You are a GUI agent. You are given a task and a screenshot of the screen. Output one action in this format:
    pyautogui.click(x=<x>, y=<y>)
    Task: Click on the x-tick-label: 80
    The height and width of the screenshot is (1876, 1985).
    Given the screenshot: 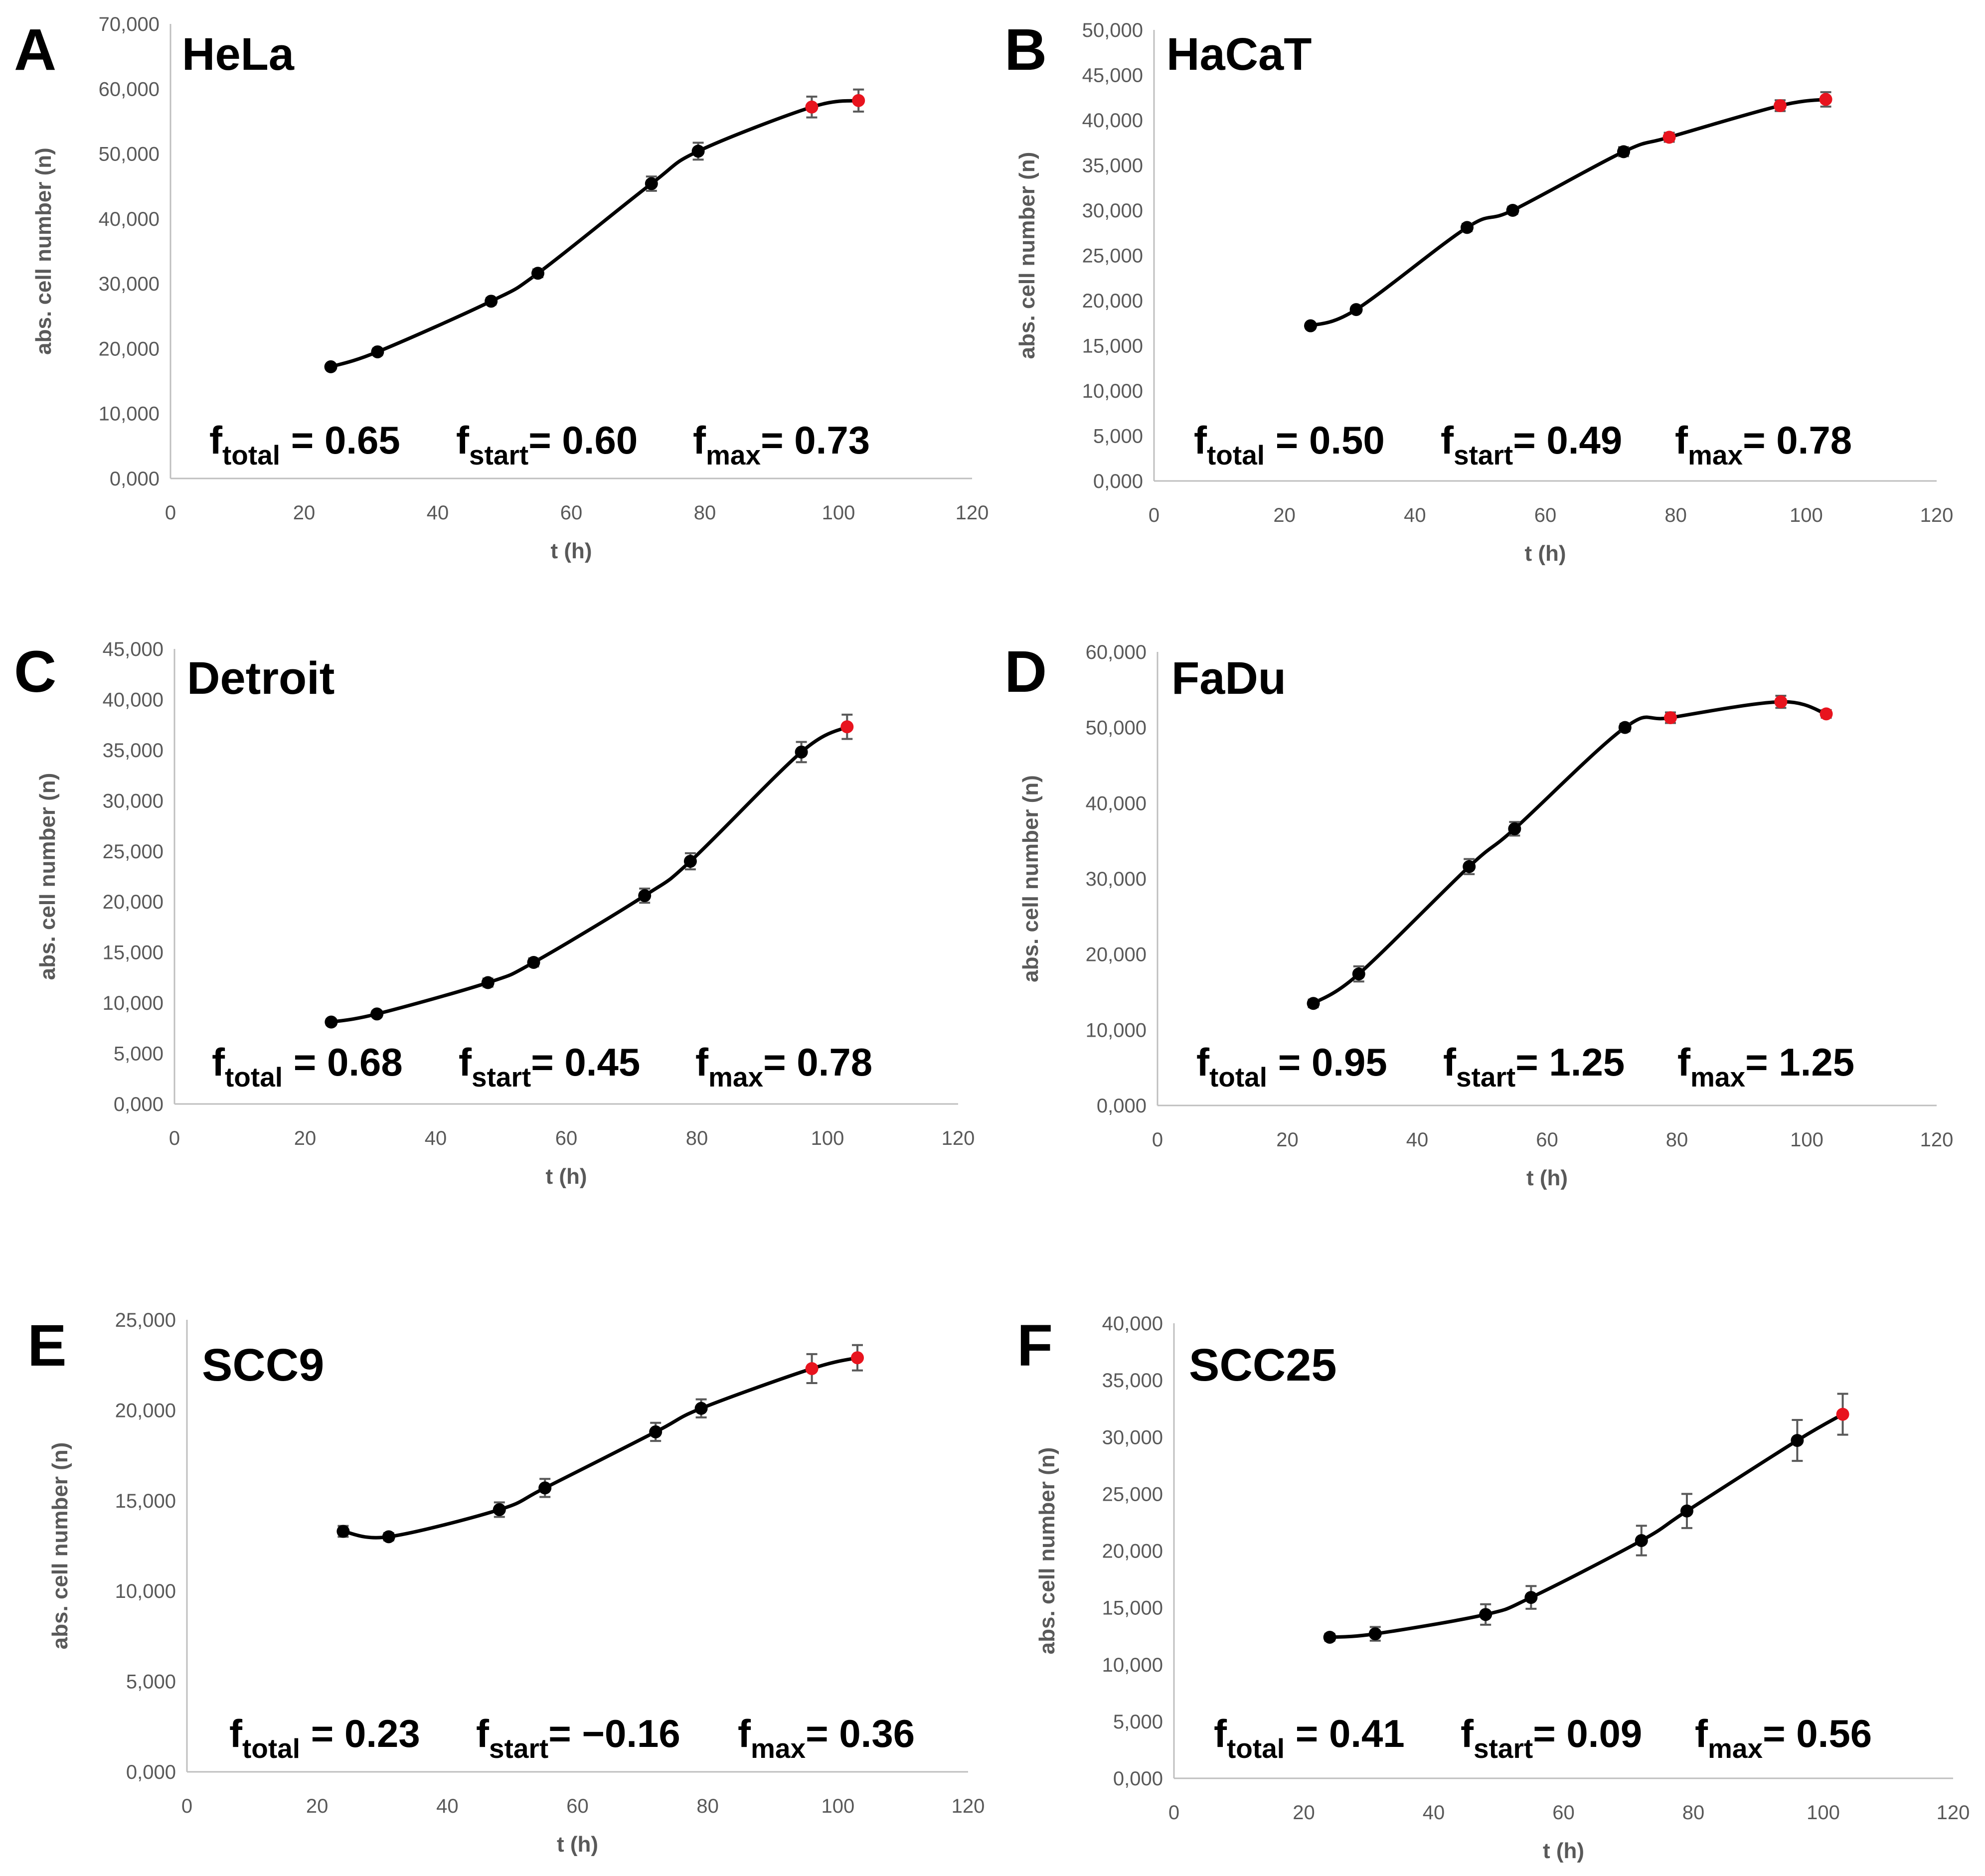 What is the action you would take?
    pyautogui.click(x=705, y=513)
    